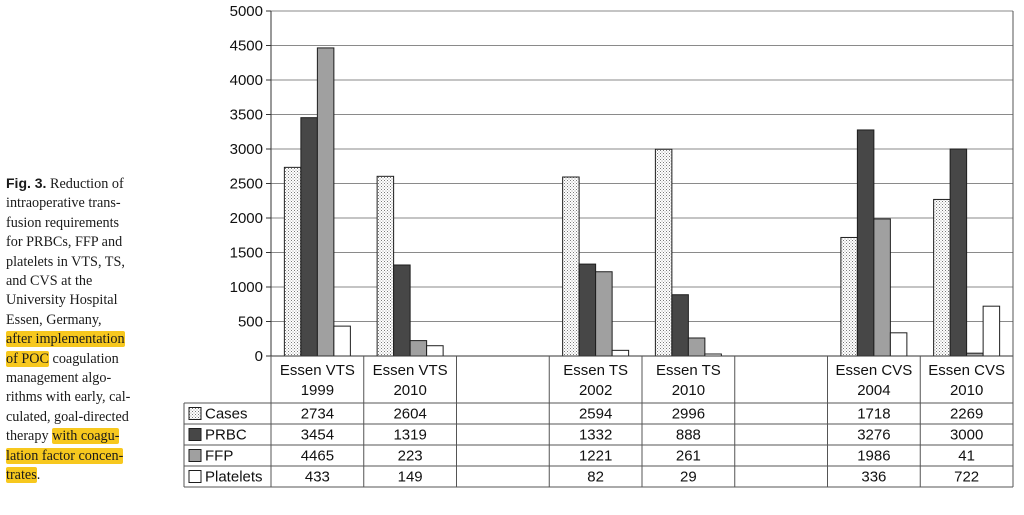  Describe the element at coordinates (195, 476) in the screenshot. I see `legend-swatch-platelets` at that location.